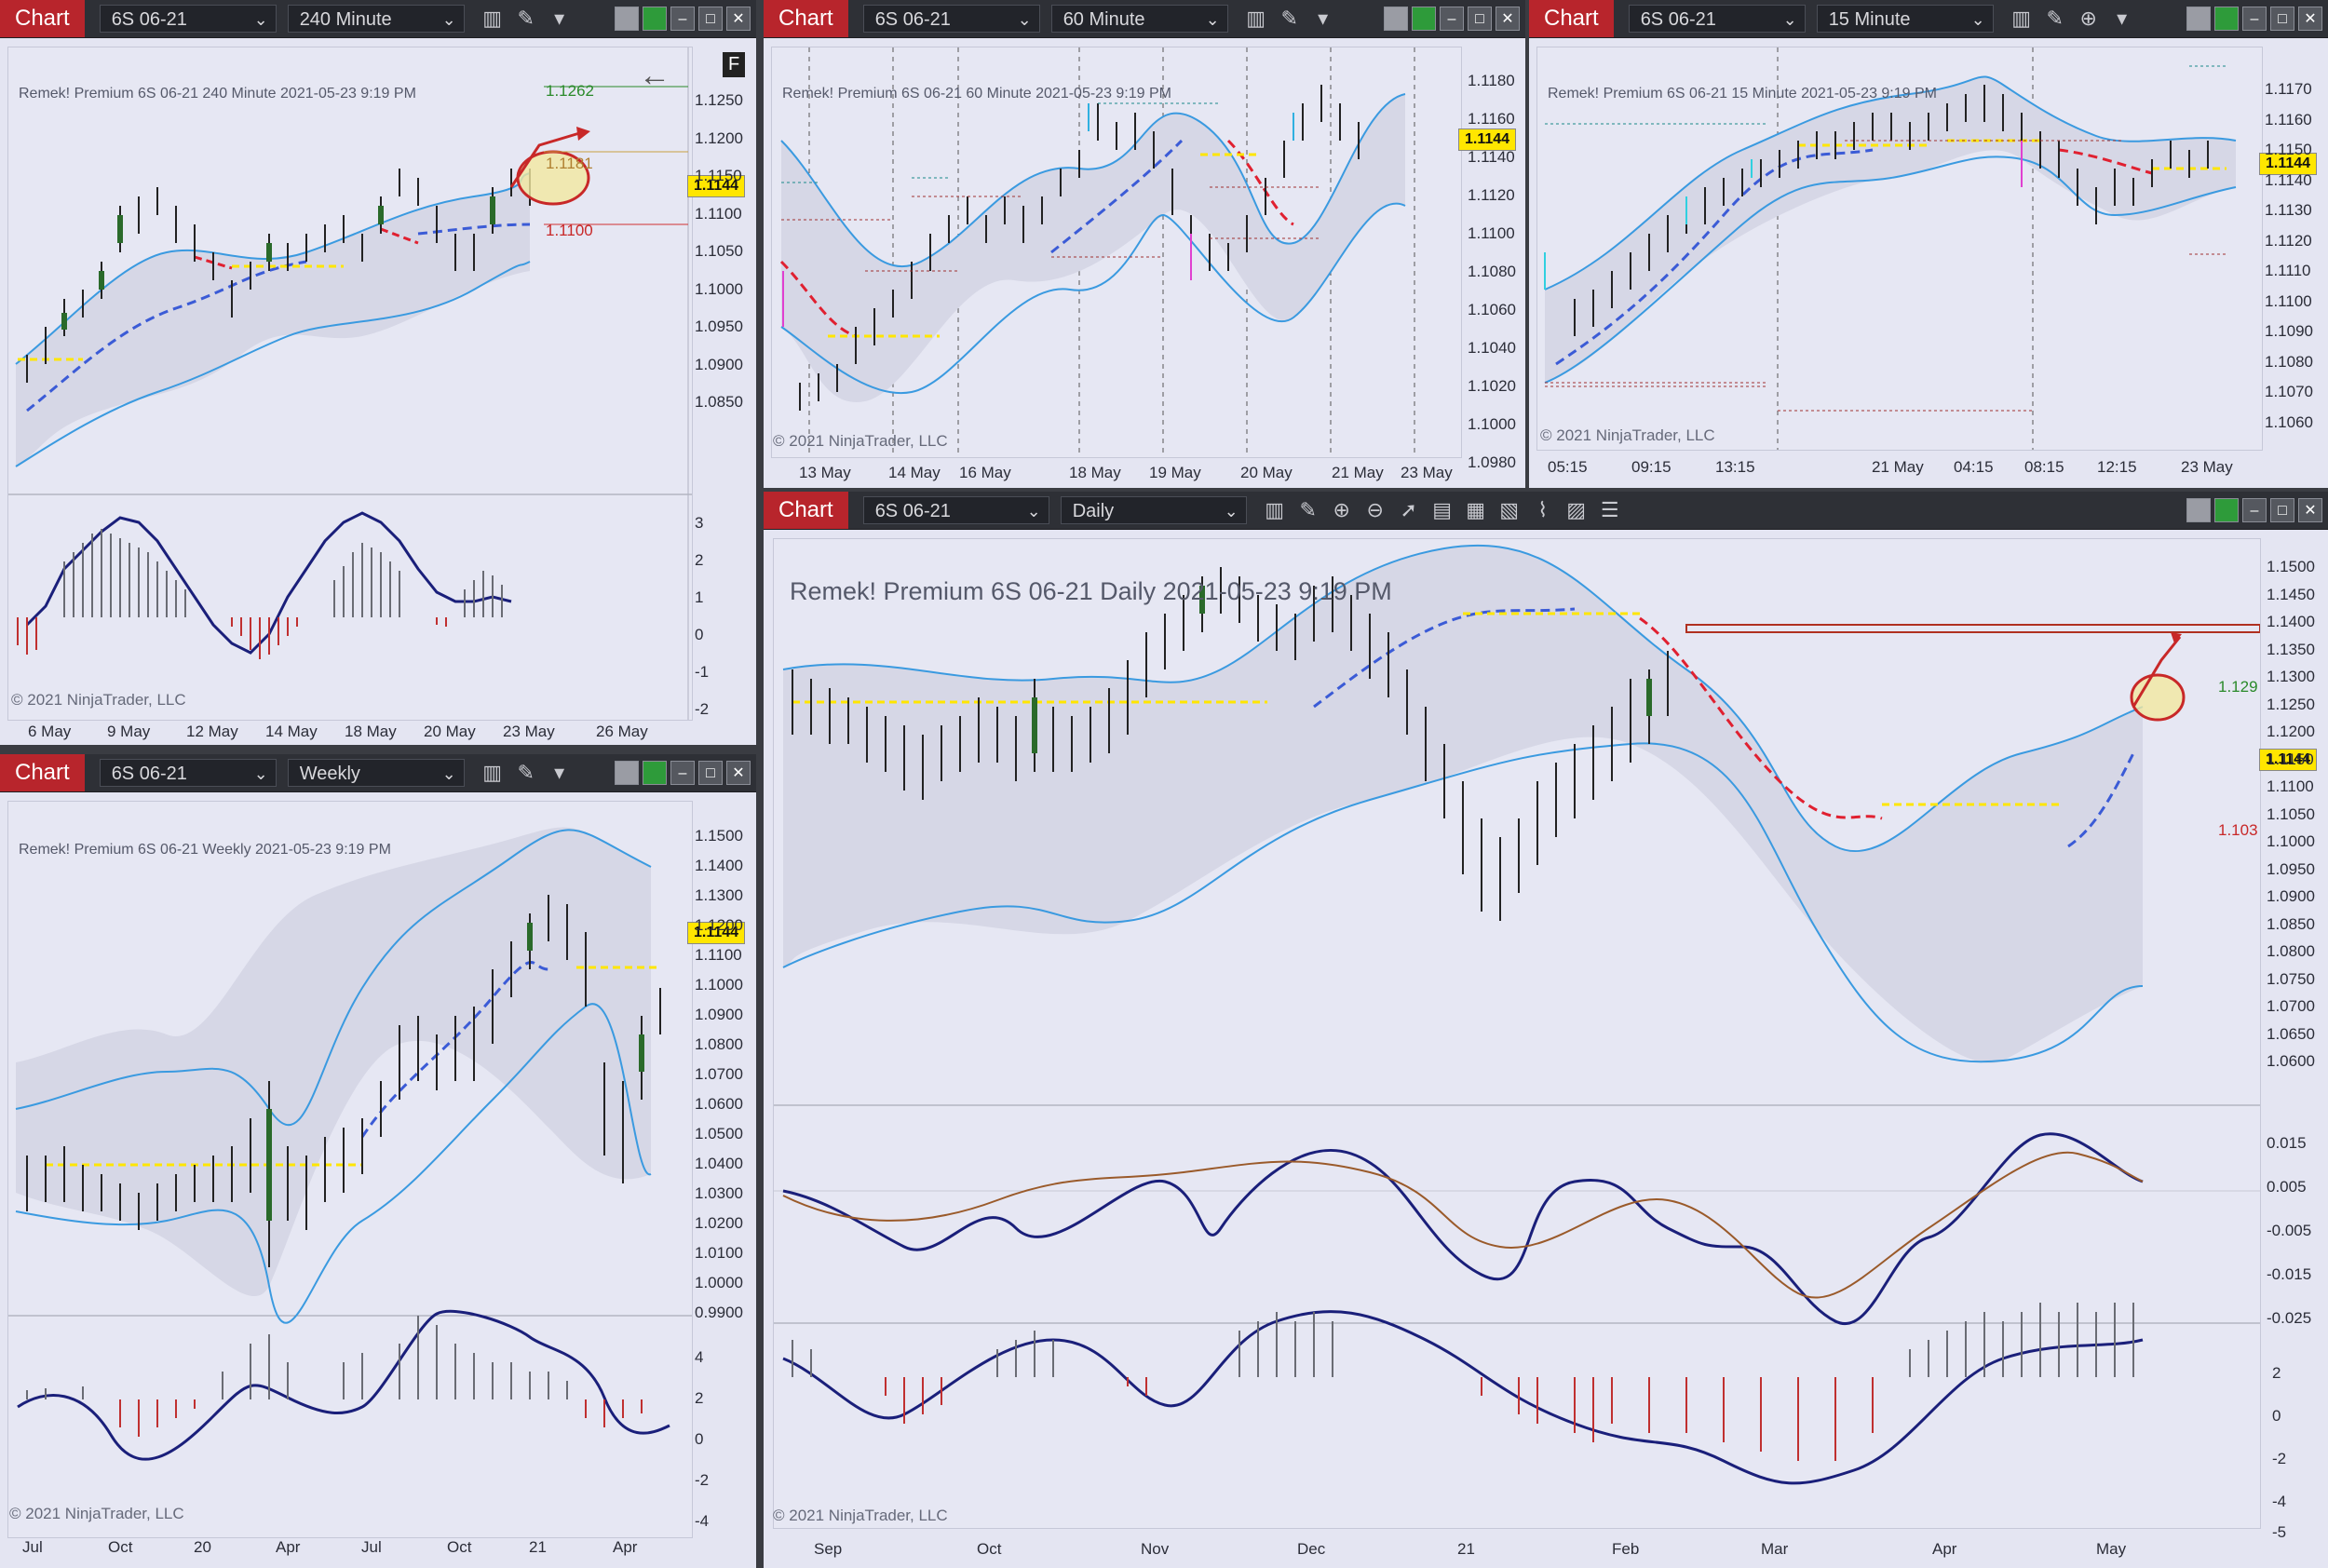  What do you see at coordinates (129, 731) in the screenshot?
I see `date-tick: 9 May` at bounding box center [129, 731].